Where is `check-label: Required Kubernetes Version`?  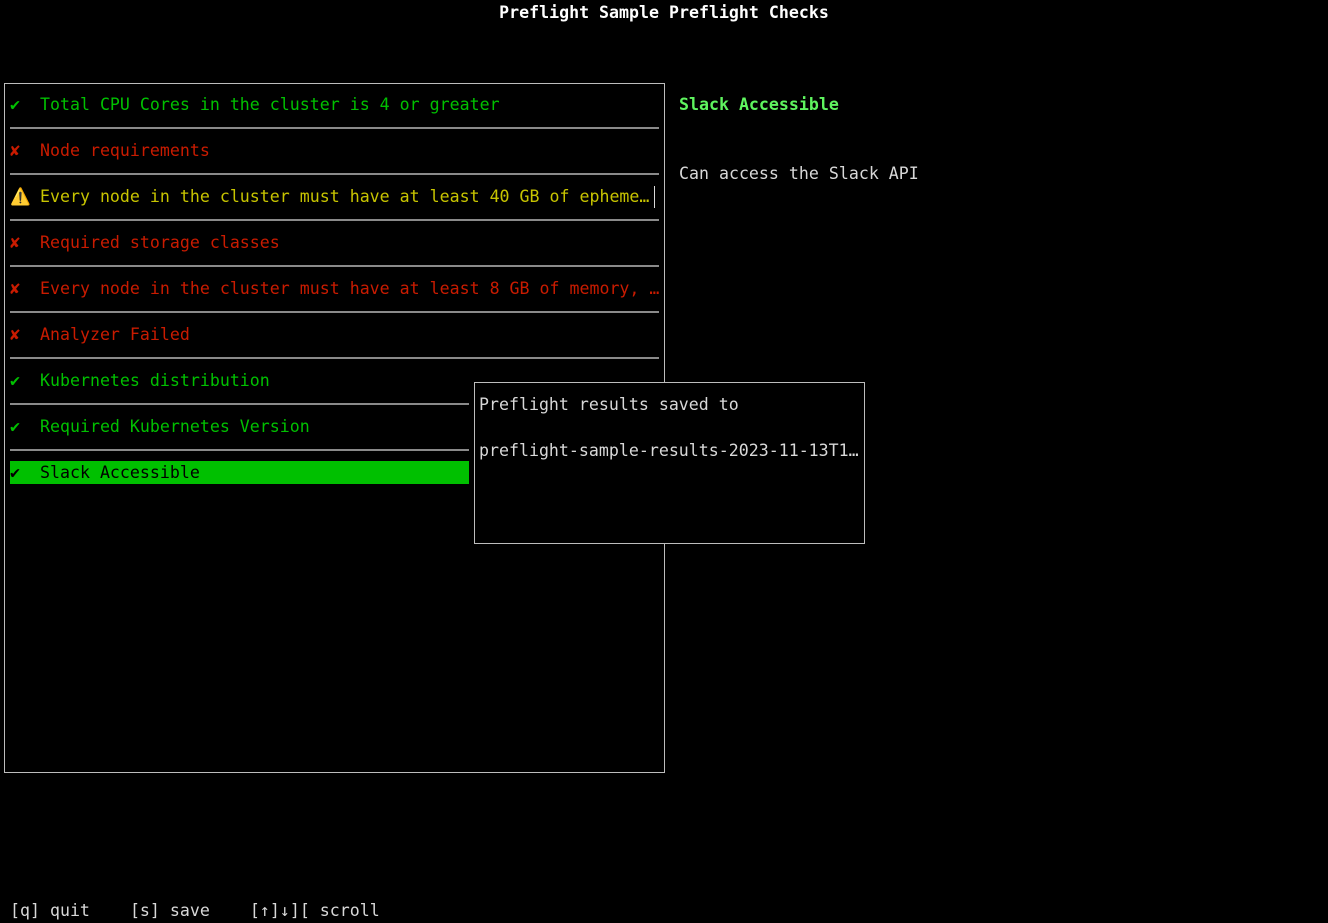
check-label: Required Kubernetes Version is located at coordinates (175, 426).